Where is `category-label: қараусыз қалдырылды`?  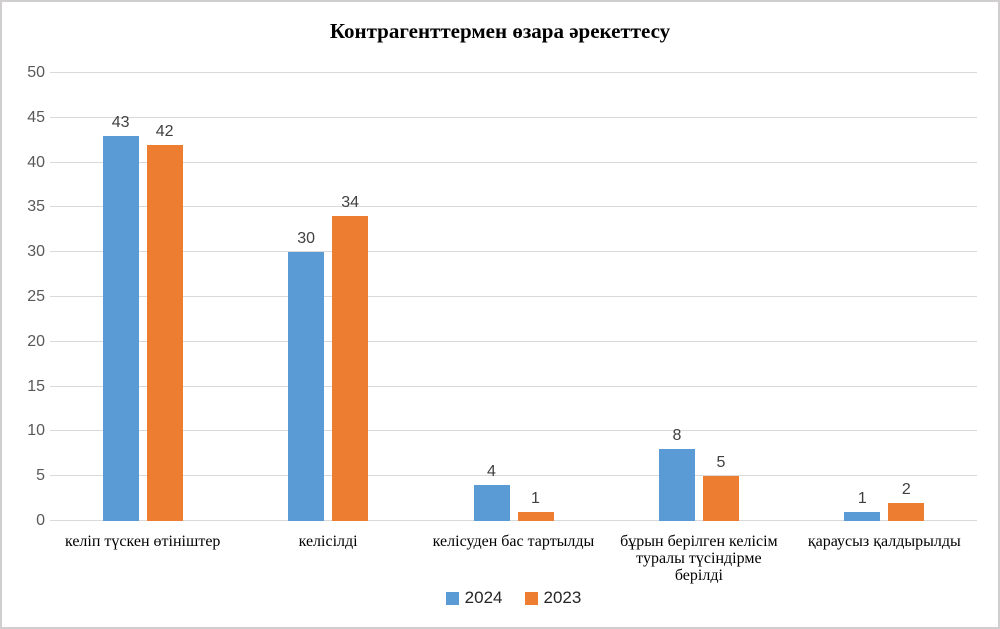
category-label: қараусыз қалдырылды is located at coordinates (884, 541).